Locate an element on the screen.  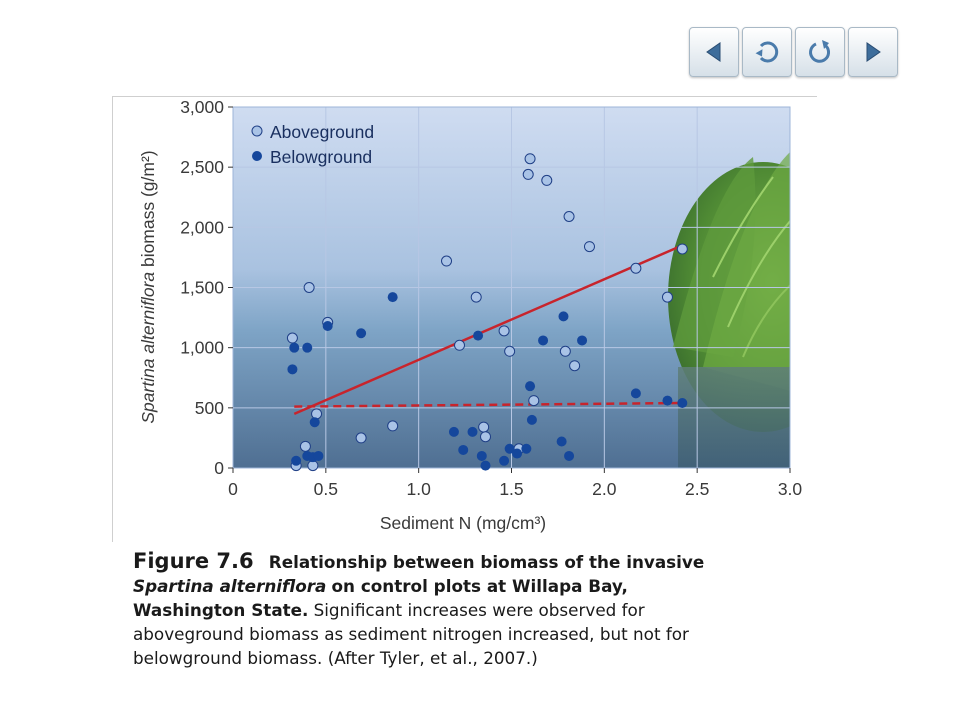
x-tick-label: 0.5 is located at coordinates (326, 489).